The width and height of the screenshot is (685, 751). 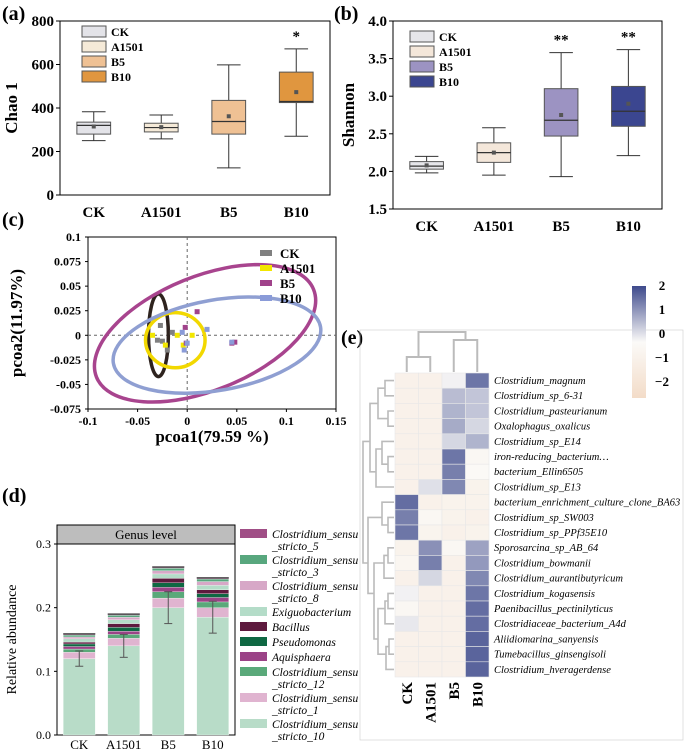 I want to click on row-label: Clostridiaceae_bacterium_A4d, so click(x=560, y=624).